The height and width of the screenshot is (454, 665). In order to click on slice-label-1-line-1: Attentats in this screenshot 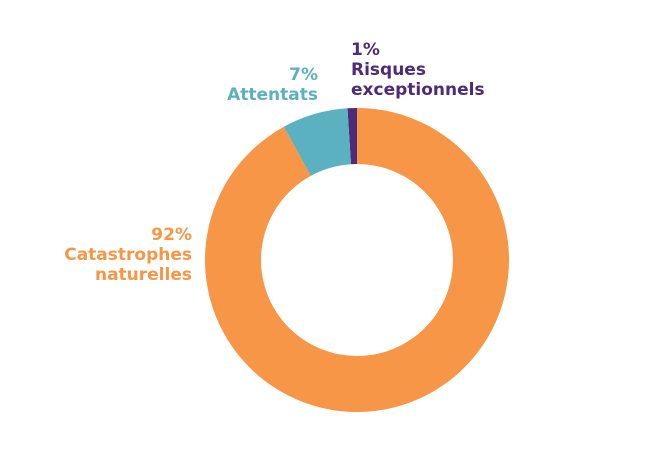, I will do `click(272, 95)`.